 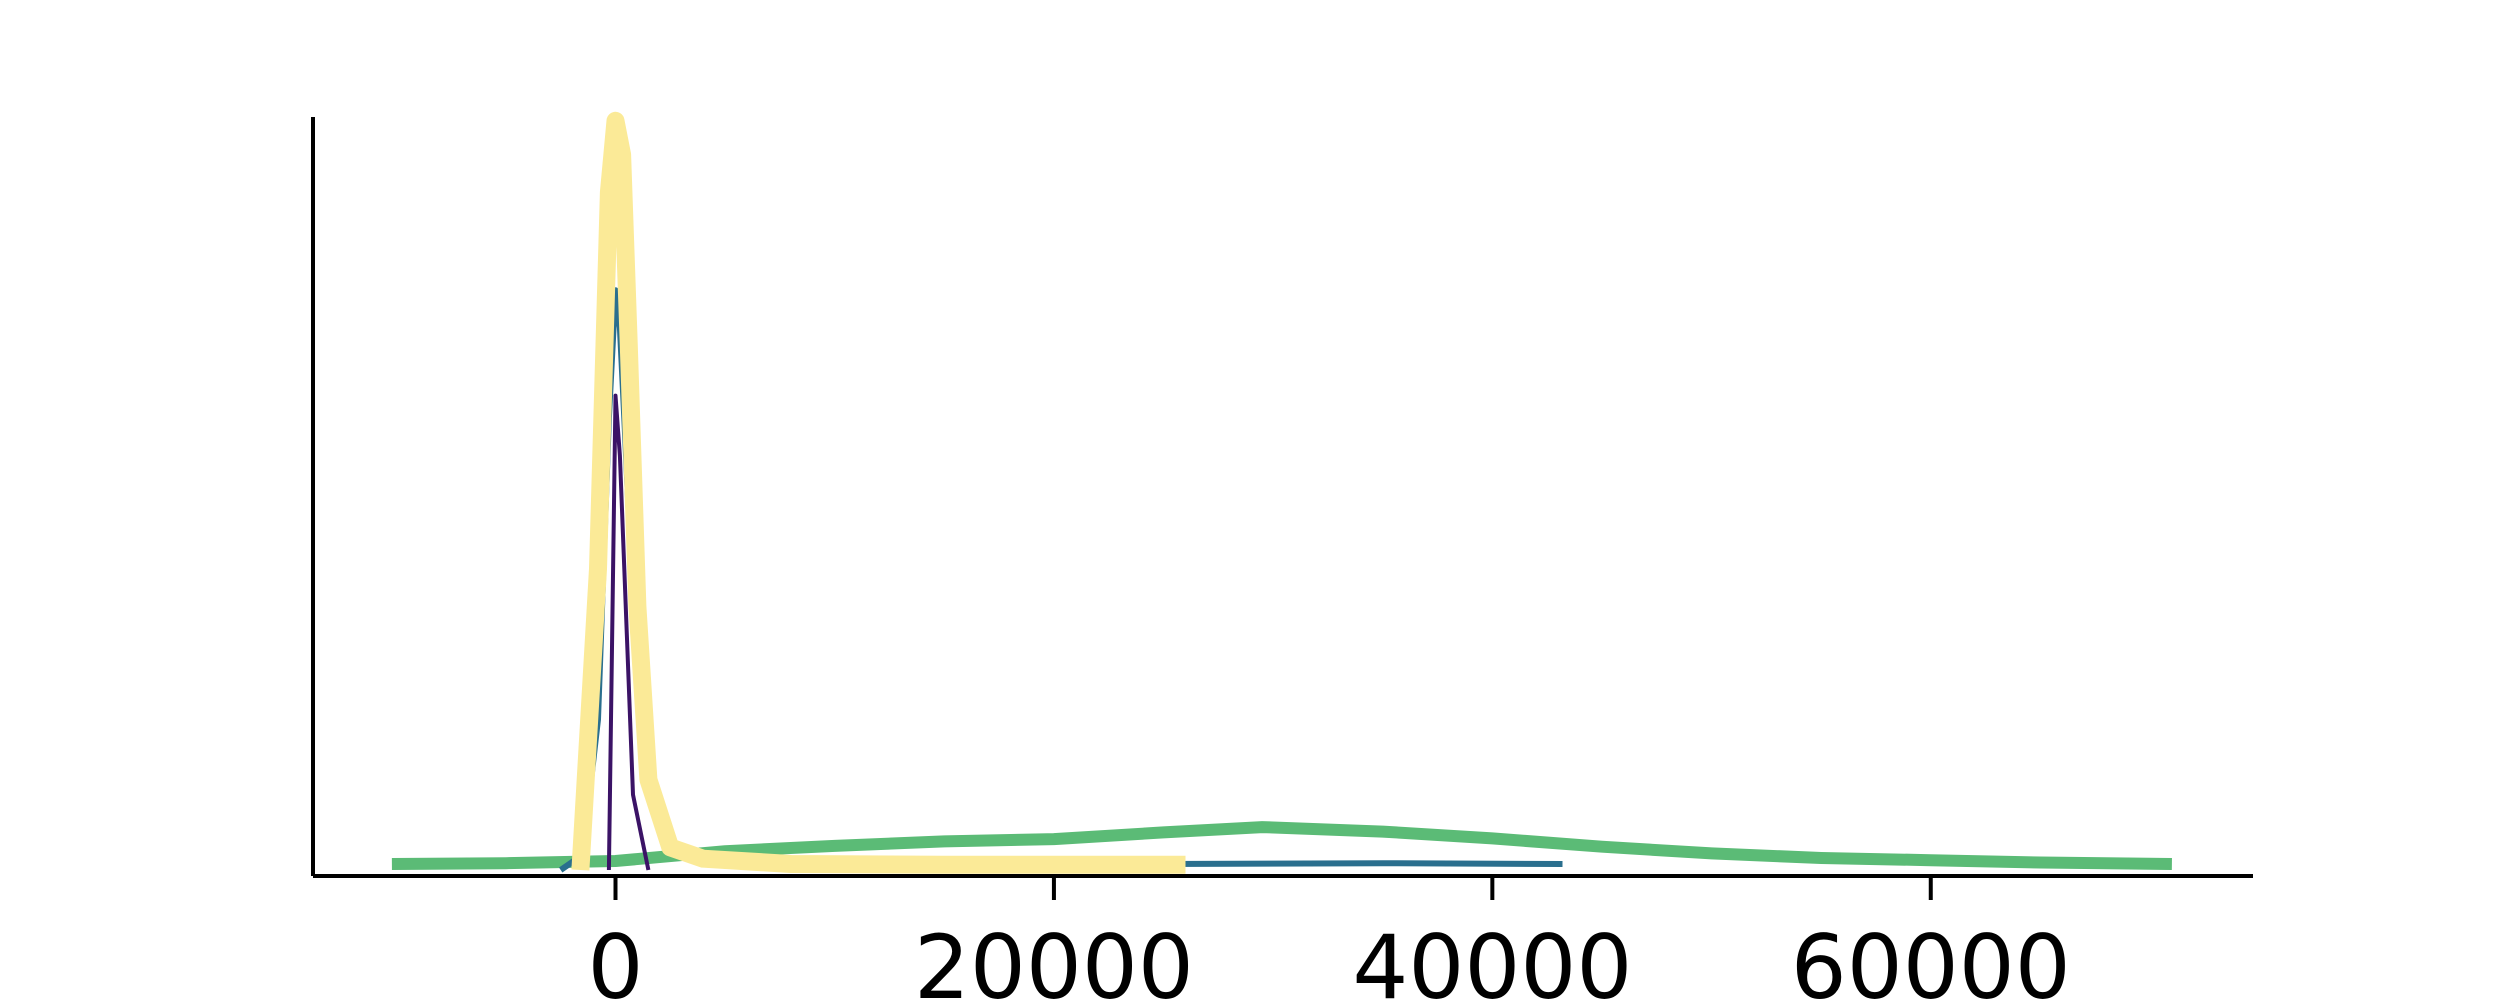 I want to click on x-tick-label: 60000, so click(x=1931, y=958).